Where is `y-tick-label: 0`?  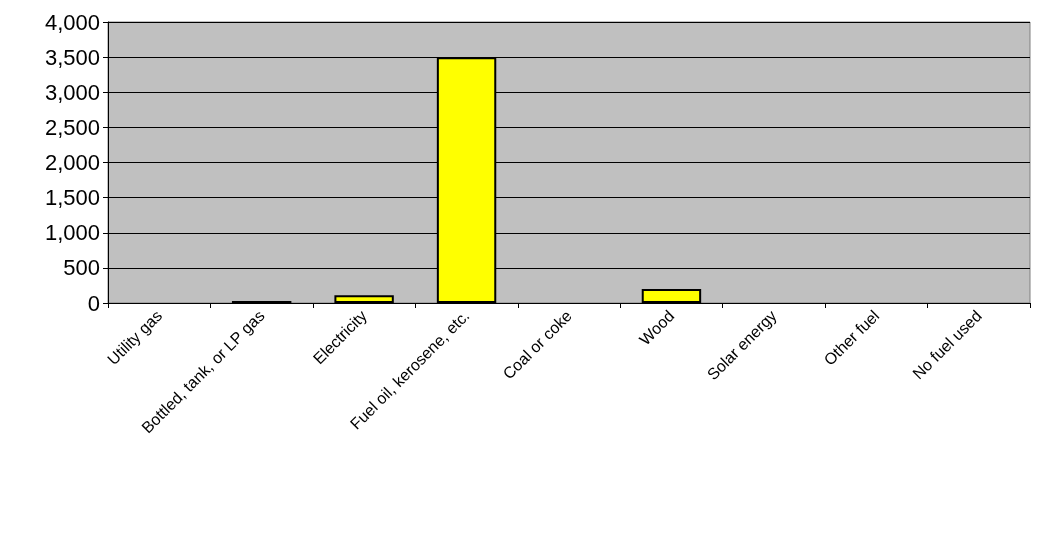 y-tick-label: 0 is located at coordinates (93, 303).